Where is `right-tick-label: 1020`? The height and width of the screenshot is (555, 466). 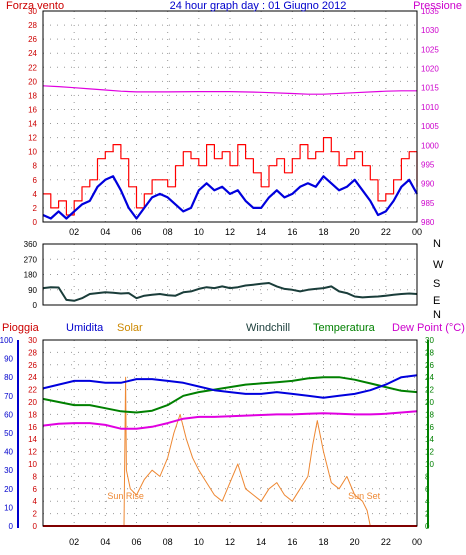 right-tick-label: 1020 is located at coordinates (430, 69).